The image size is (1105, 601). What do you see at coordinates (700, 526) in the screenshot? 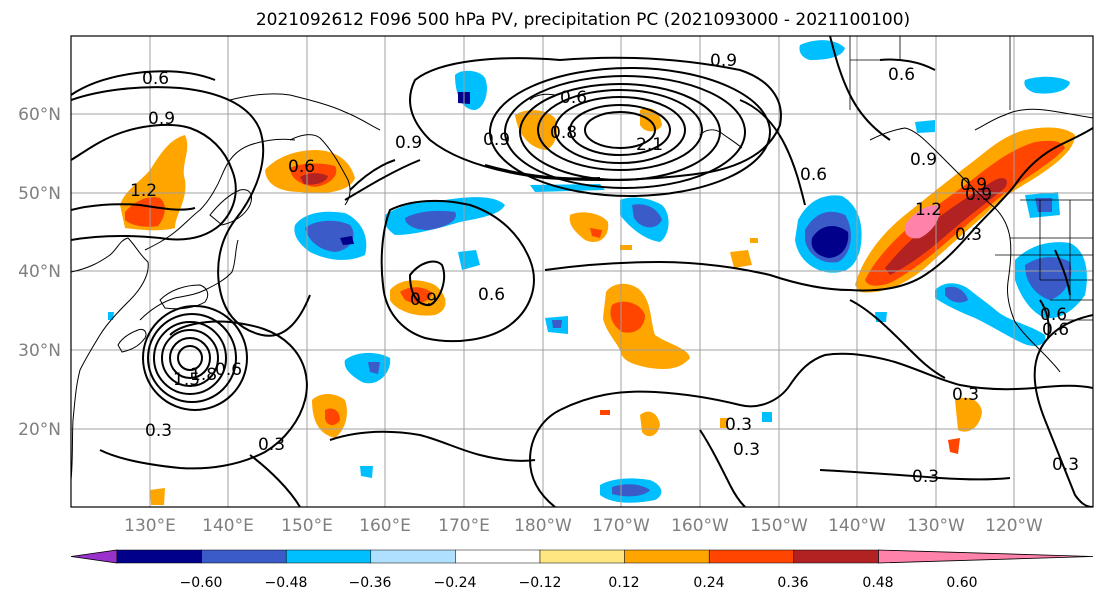
I see `lon-label: 160°W` at bounding box center [700, 526].